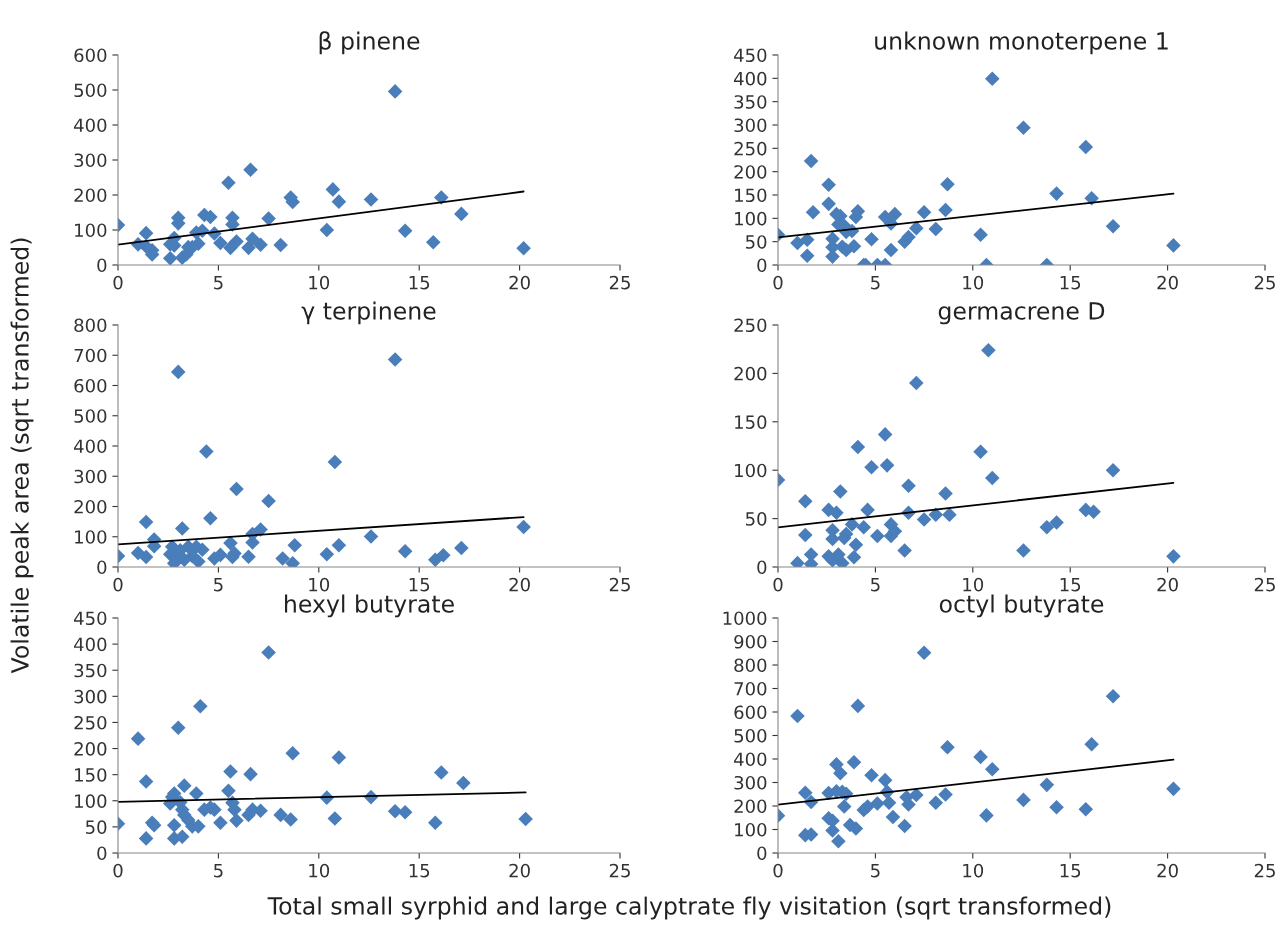 The image size is (1283, 929). What do you see at coordinates (22, 456) in the screenshot?
I see `y-axis-title: Volatile peak area (sqrt transformed)` at bounding box center [22, 456].